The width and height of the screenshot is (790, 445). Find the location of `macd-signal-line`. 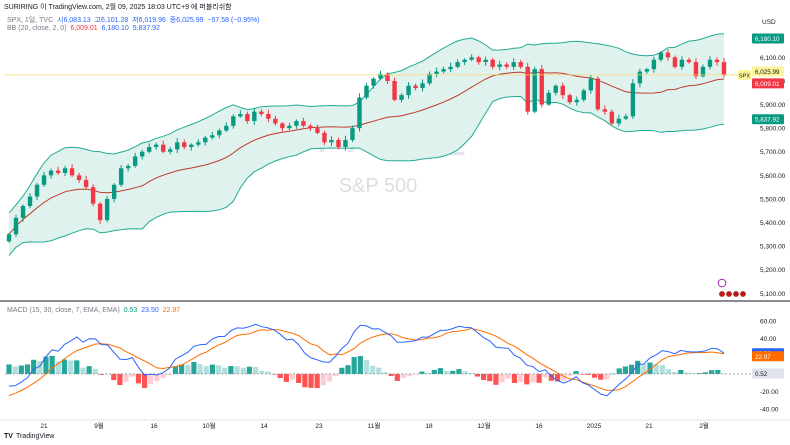

macd-signal-line is located at coordinates (366, 362).